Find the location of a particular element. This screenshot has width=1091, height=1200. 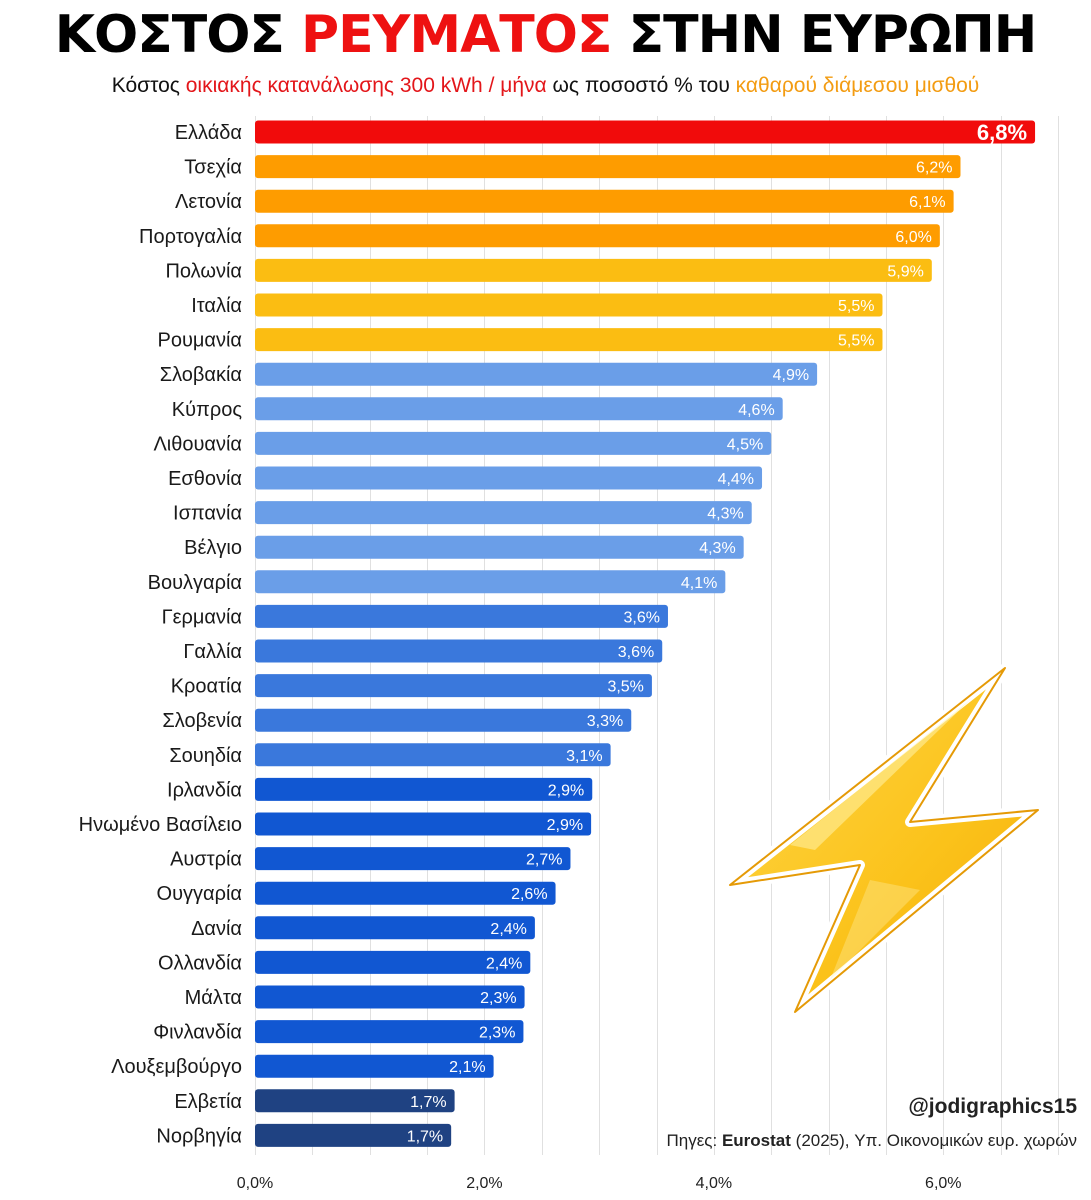

source-name: Eurostat is located at coordinates (756, 1140).